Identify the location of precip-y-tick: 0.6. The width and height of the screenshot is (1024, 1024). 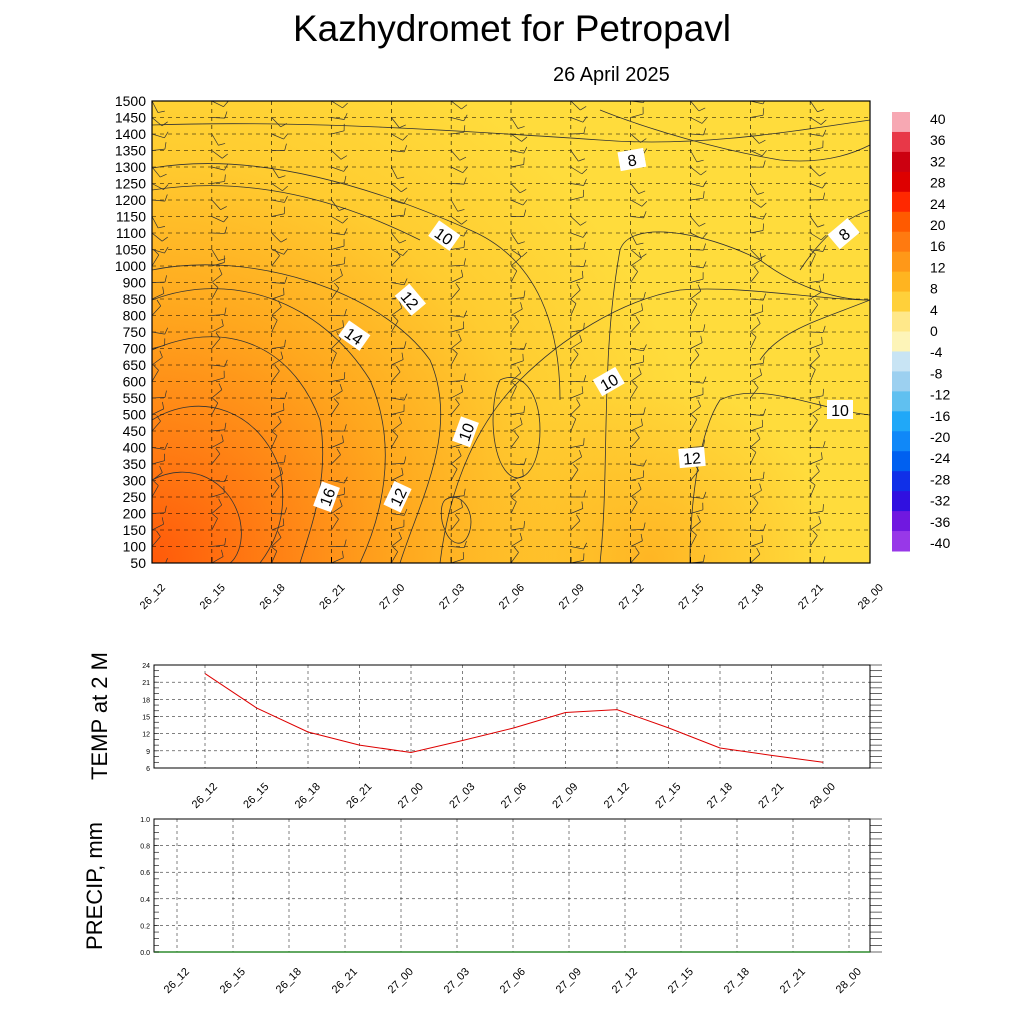
(145, 873).